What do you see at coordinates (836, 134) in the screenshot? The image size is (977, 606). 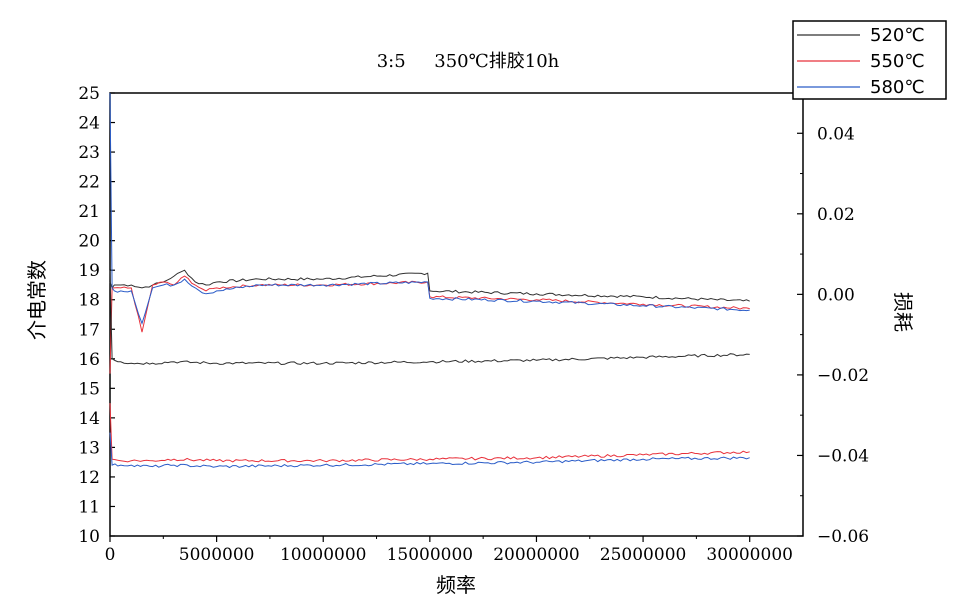 I see `y-right-tick-label: 0.04` at bounding box center [836, 134].